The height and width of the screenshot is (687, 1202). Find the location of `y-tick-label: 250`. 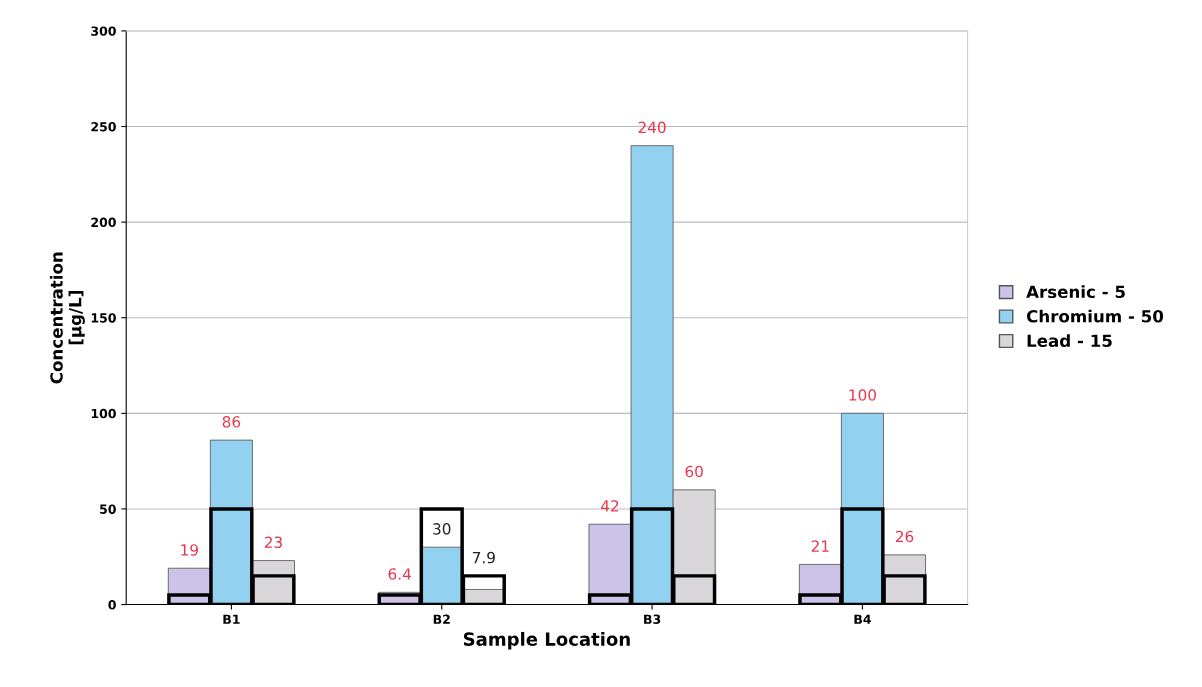

y-tick-label: 250 is located at coordinates (103, 126).